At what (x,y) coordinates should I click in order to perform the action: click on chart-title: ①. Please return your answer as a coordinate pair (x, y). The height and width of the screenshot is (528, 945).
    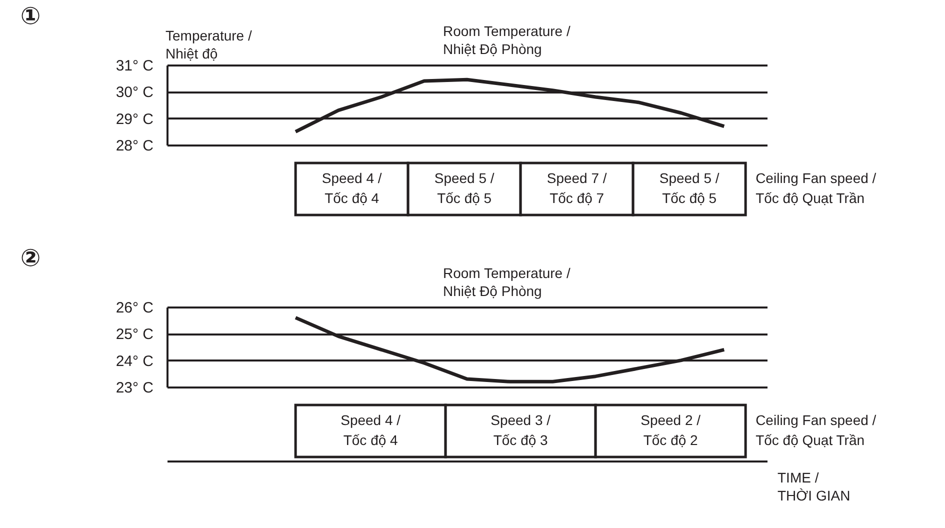
    Looking at the image, I should click on (30, 16).